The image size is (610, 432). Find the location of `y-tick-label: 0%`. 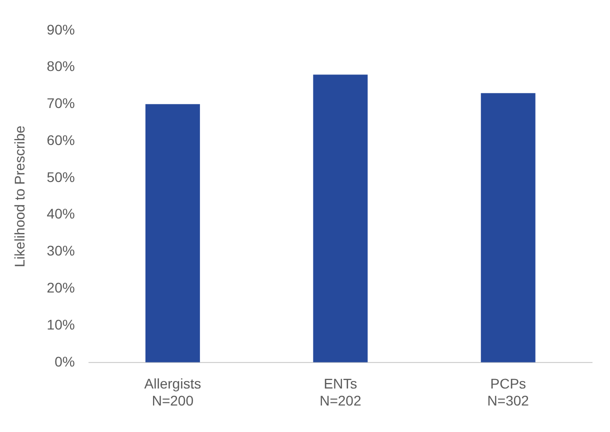

y-tick-label: 0% is located at coordinates (64, 361).